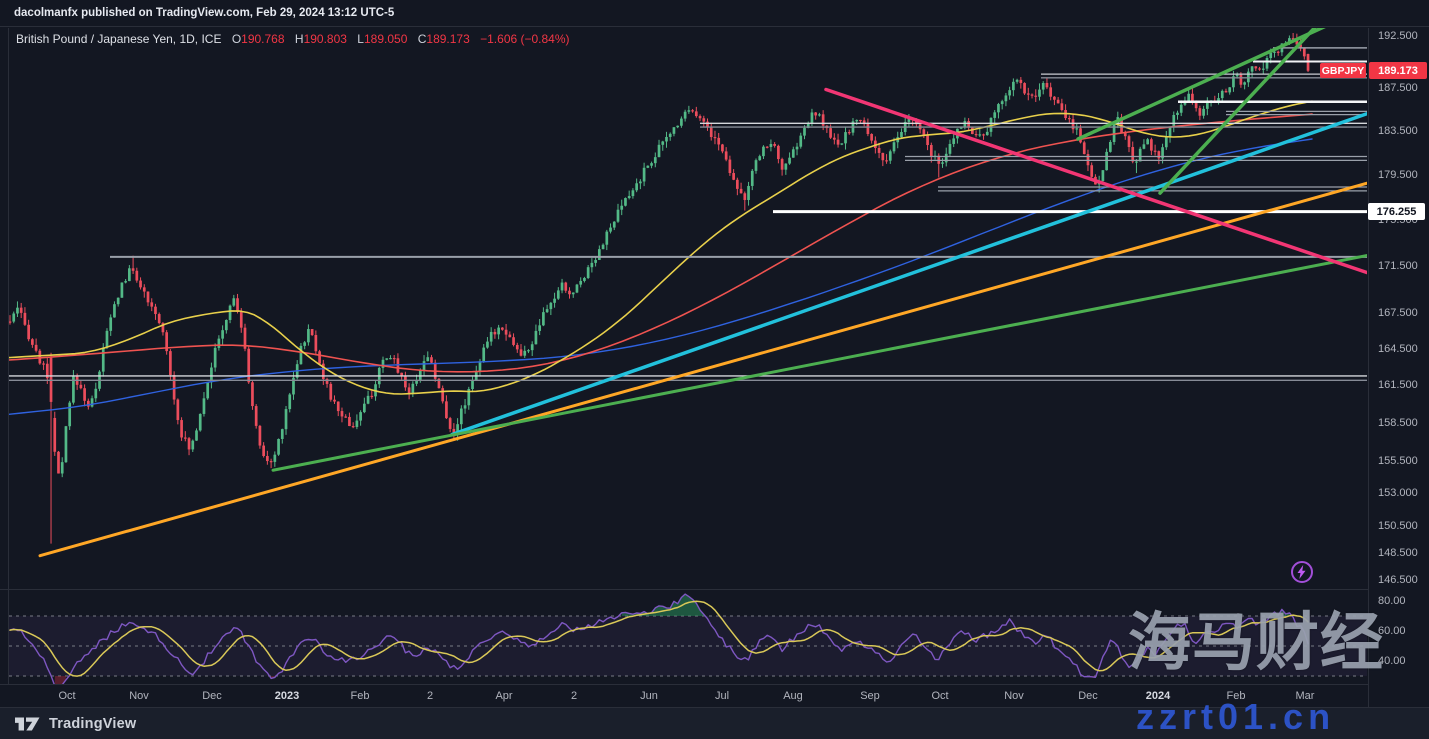  I want to click on last-price-badge: 189.173, so click(1398, 71).